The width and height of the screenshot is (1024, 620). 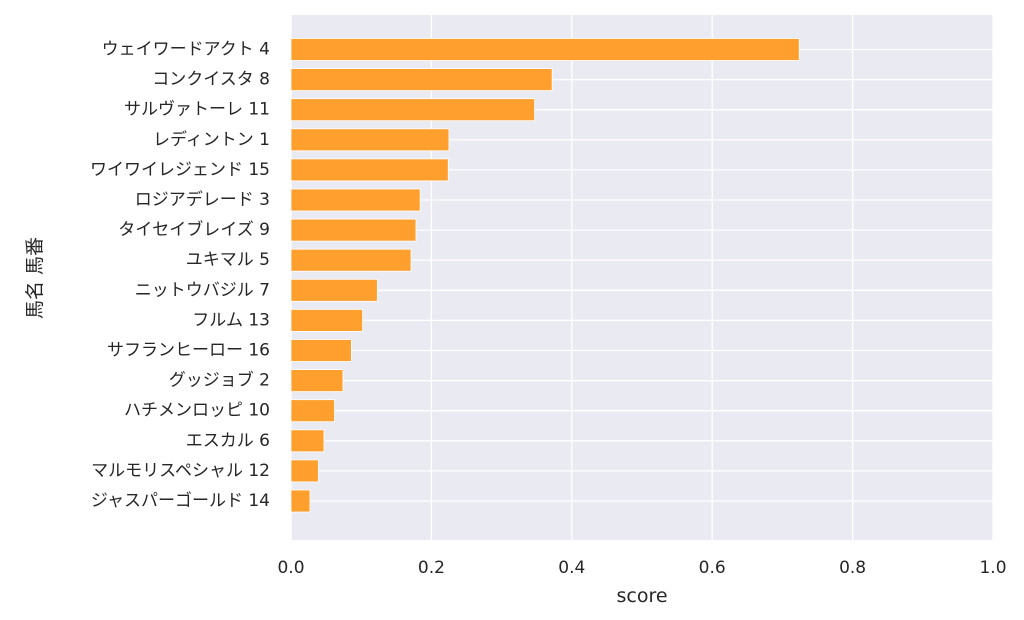 What do you see at coordinates (211, 80) in the screenshot?
I see `y-tick-label: コンクイスタ 8` at bounding box center [211, 80].